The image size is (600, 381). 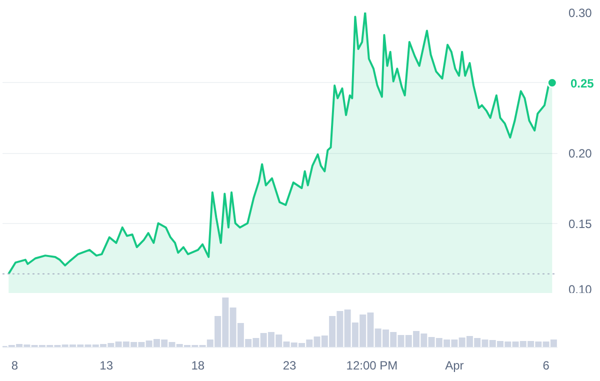 I want to click on x-tick-label: 13, so click(x=107, y=365).